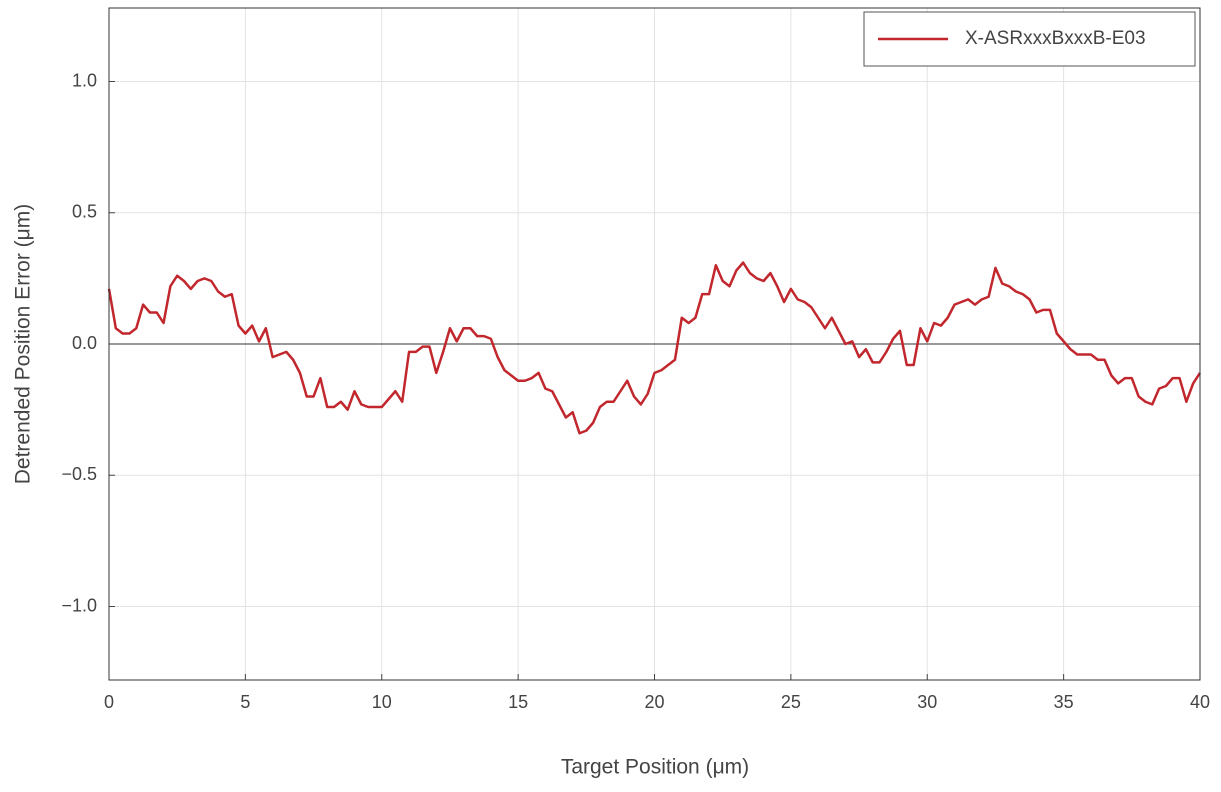 The height and width of the screenshot is (792, 1221). What do you see at coordinates (84, 343) in the screenshot?
I see `y-tick-label: 0.0` at bounding box center [84, 343].